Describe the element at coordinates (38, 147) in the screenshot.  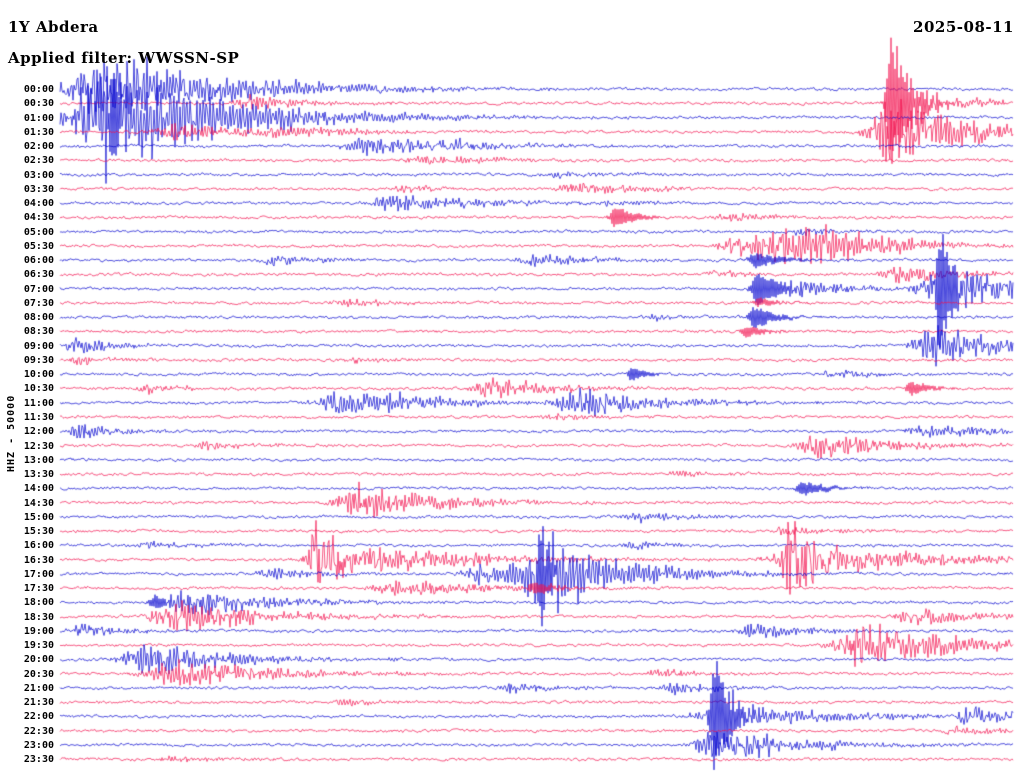
I see `time-label: 02:00` at that location.